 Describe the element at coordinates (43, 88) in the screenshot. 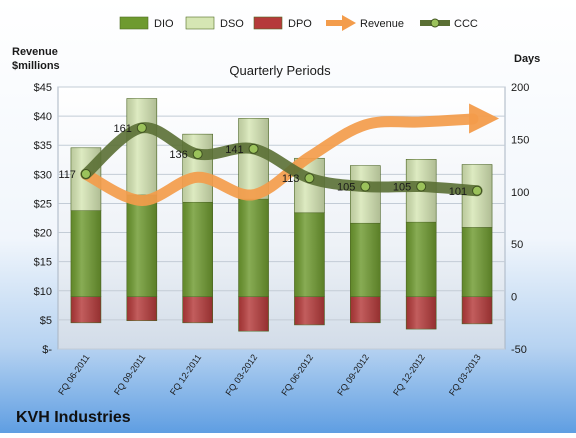

I see `left-tick-label: $45` at that location.